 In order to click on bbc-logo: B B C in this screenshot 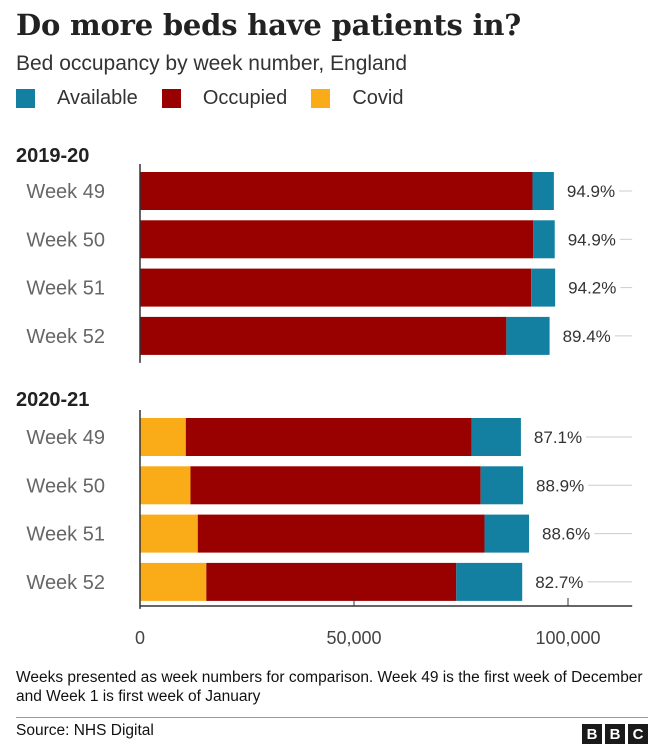, I will do `click(613, 734)`.